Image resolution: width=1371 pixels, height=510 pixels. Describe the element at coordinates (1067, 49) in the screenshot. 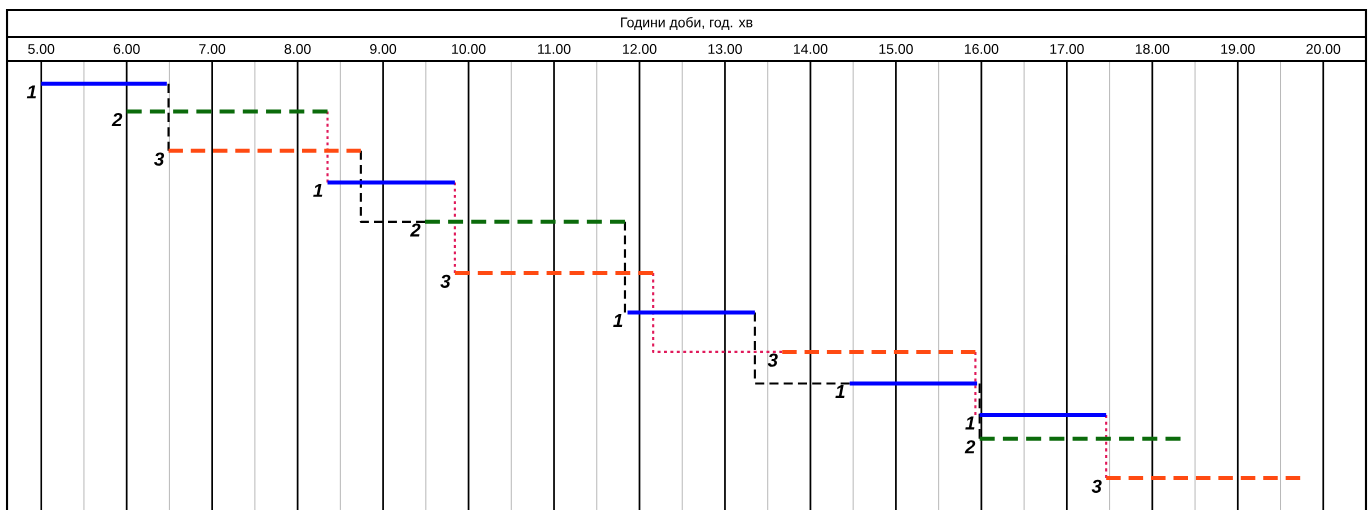

I see `x-tick-label: 17.00` at that location.